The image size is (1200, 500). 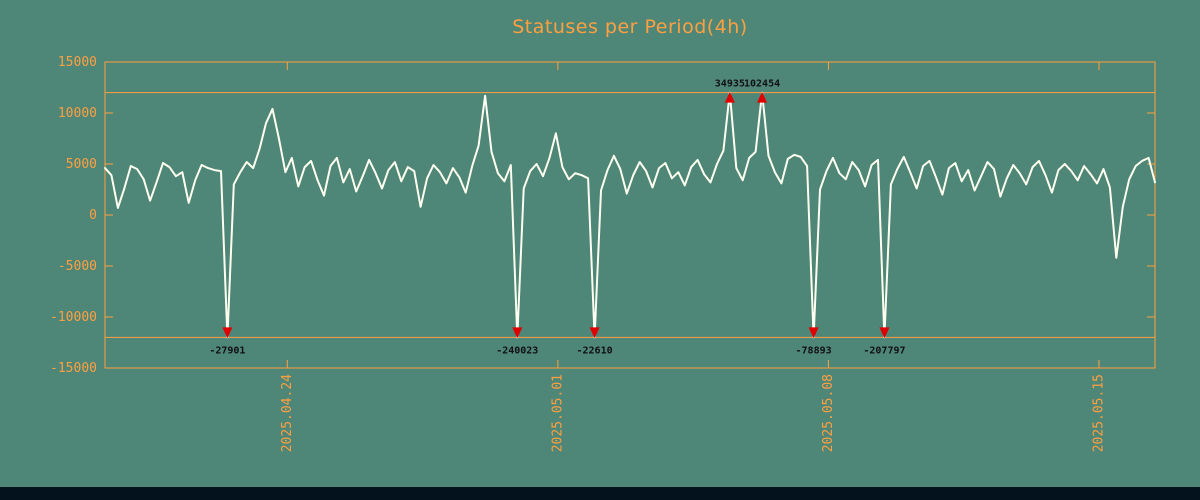 I want to click on annotation-label: 102454, so click(x=762, y=84).